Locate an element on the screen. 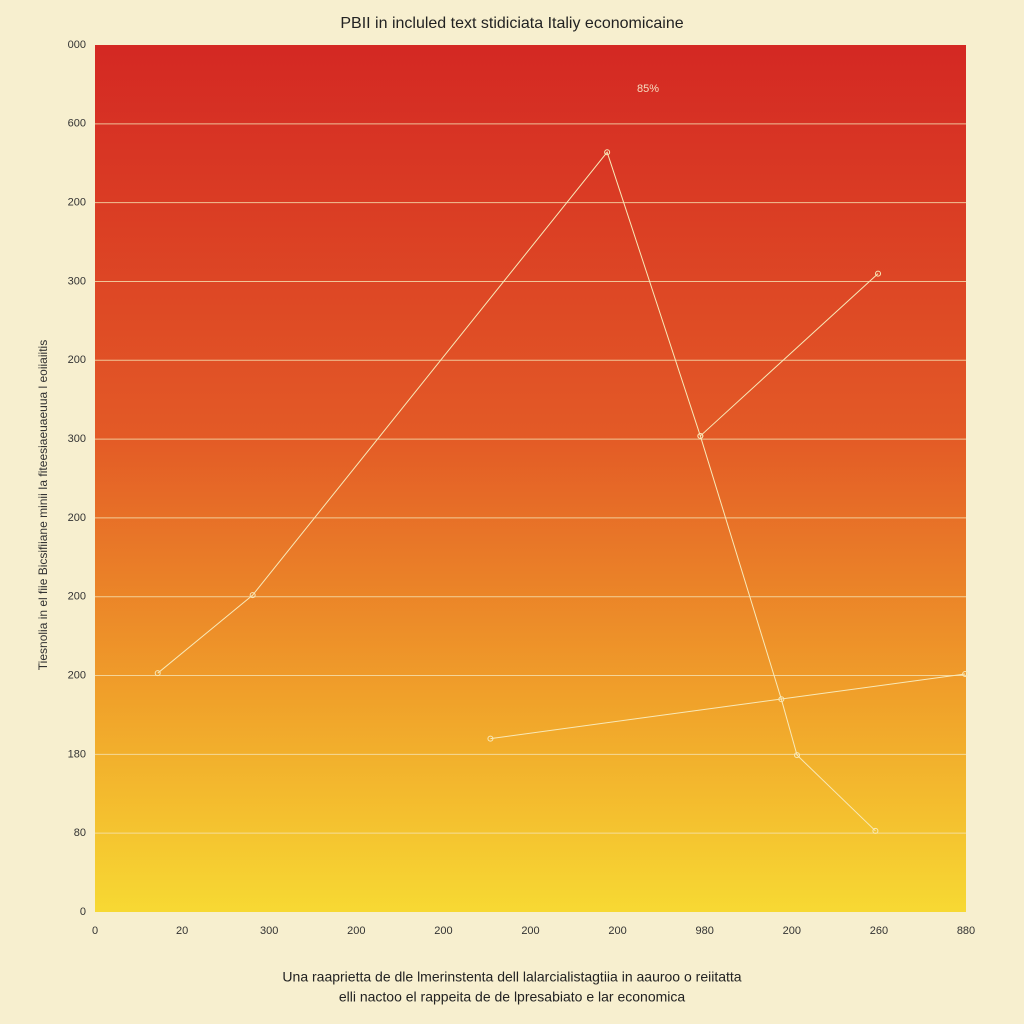 This screenshot has height=1024, width=1024. y-tick-label: 0 is located at coordinates (83, 912).